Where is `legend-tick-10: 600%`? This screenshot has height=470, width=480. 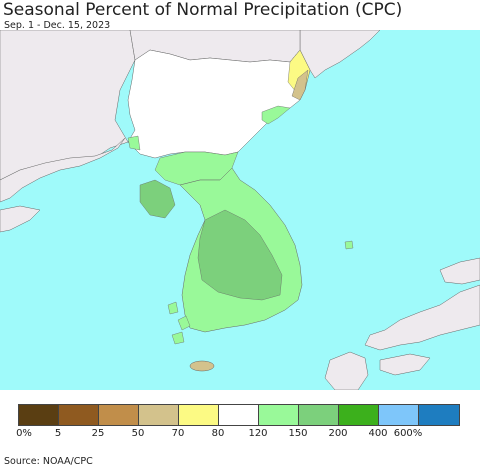
legend-tick-10: 600% is located at coordinates (408, 433).